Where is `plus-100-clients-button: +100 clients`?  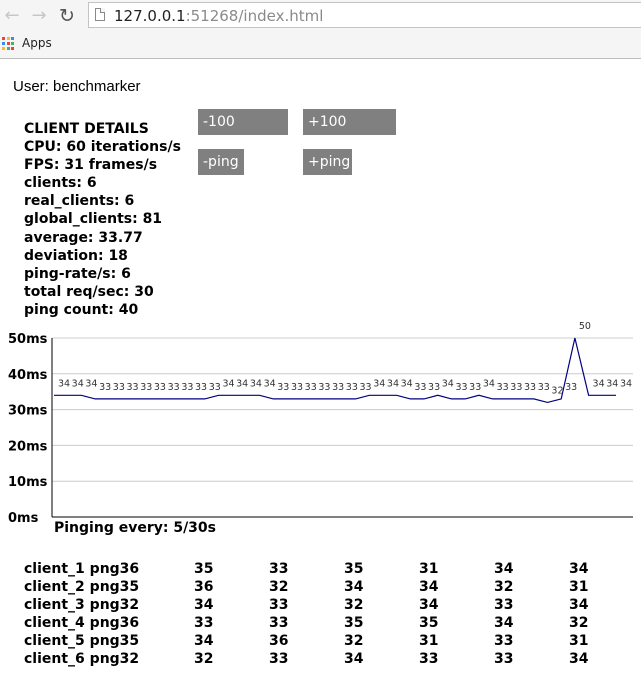
plus-100-clients-button: +100 clients is located at coordinates (349, 132).